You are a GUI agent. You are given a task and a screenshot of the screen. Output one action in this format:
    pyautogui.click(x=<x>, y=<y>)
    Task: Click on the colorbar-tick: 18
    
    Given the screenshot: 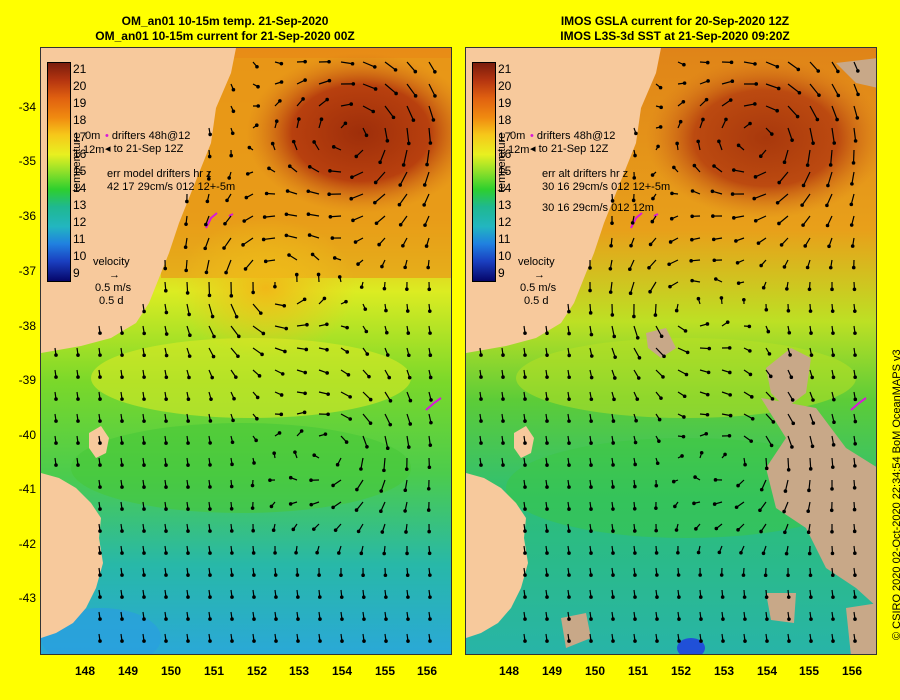 What is the action you would take?
    pyautogui.click(x=80, y=120)
    